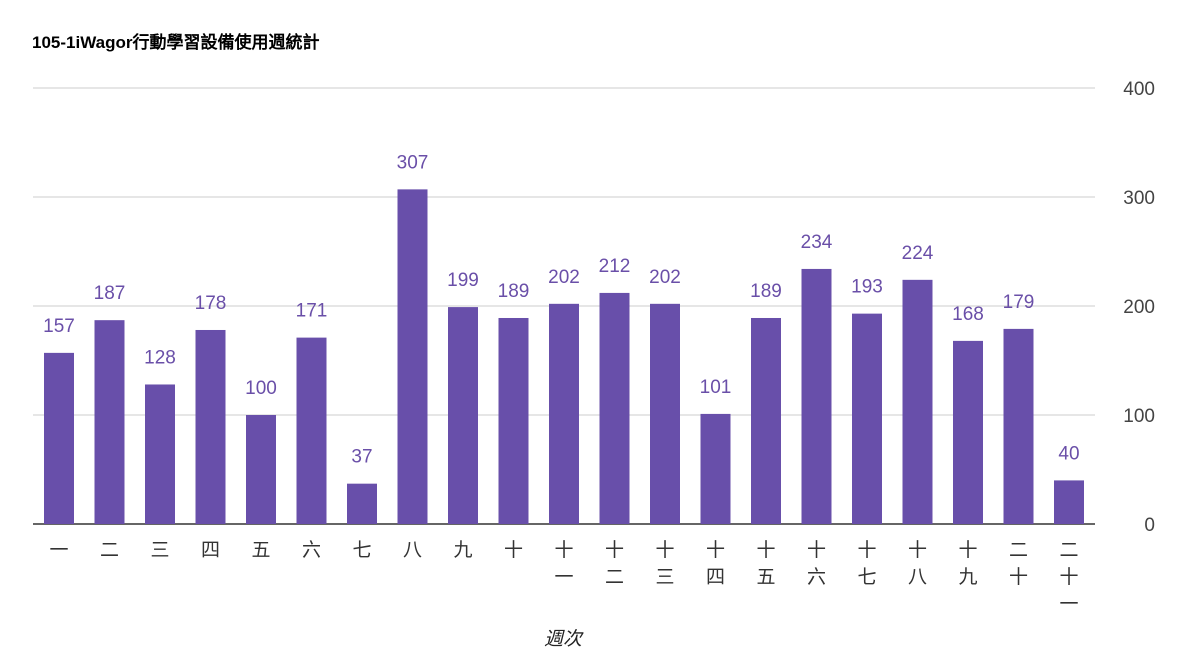  What do you see at coordinates (311, 550) in the screenshot?
I see `category-label: 六` at bounding box center [311, 550].